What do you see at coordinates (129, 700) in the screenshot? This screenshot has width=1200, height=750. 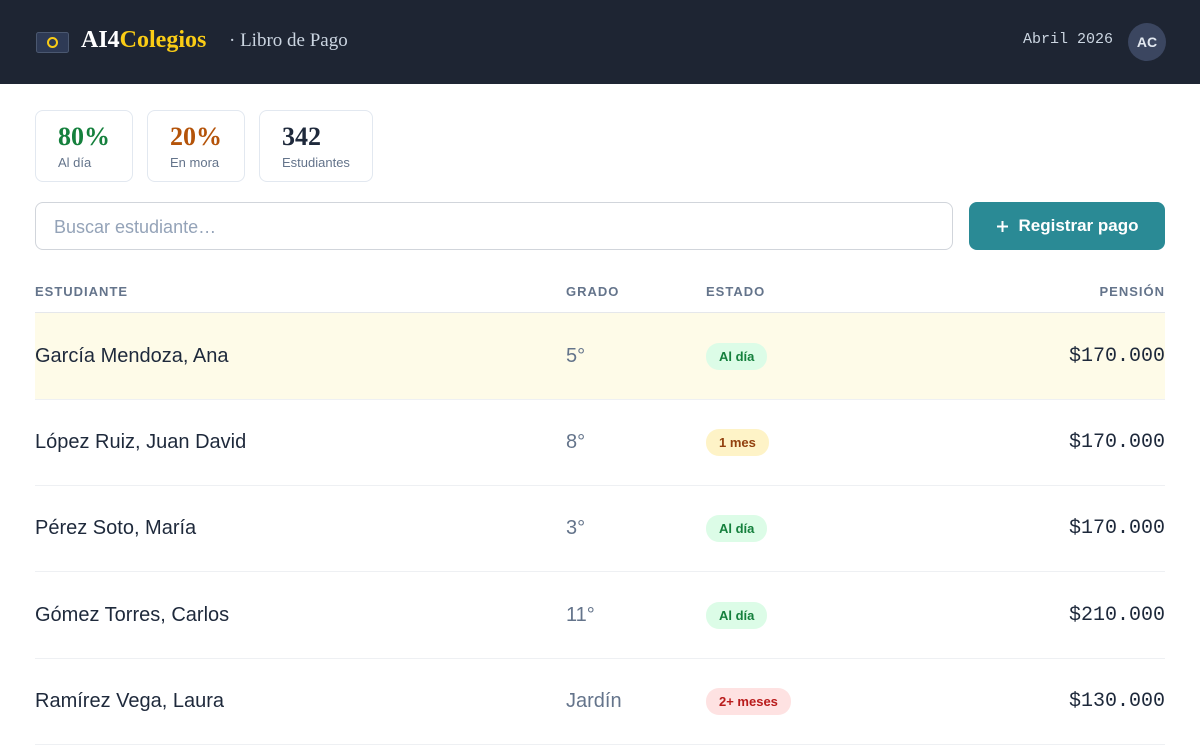 I see `student-name: Ramírez Vega, Laura` at bounding box center [129, 700].